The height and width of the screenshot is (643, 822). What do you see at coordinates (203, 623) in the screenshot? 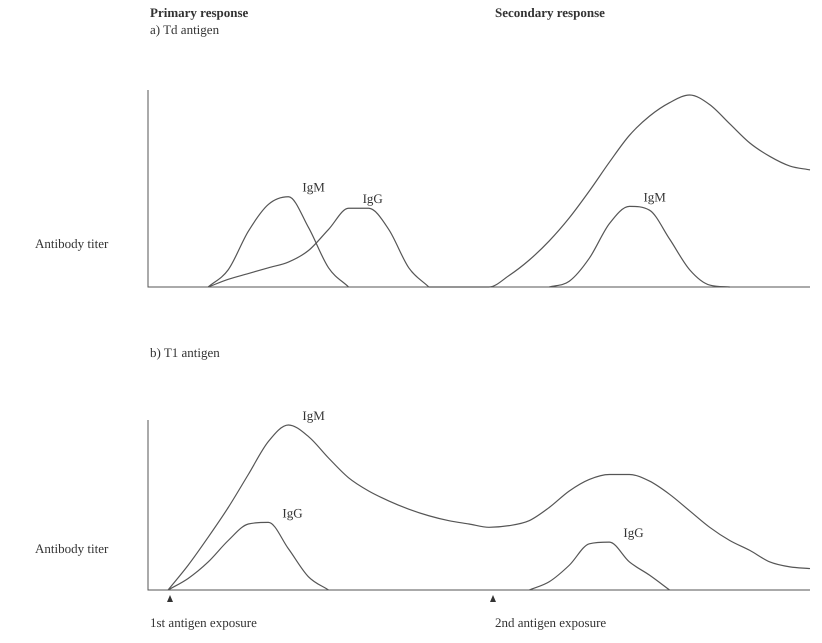
I see `text: 1st antigen exposure` at bounding box center [203, 623].